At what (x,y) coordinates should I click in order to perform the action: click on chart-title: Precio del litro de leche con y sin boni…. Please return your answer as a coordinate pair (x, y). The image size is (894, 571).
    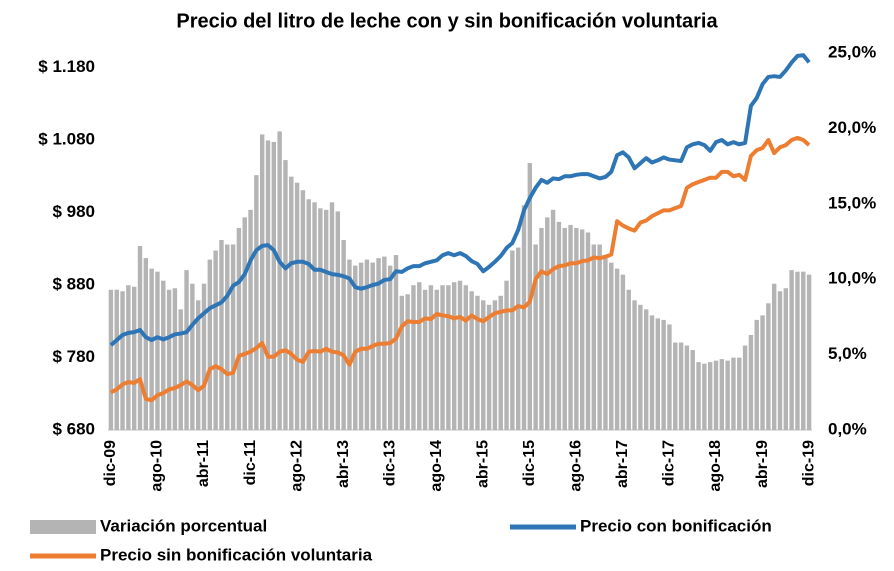
    Looking at the image, I should click on (447, 21).